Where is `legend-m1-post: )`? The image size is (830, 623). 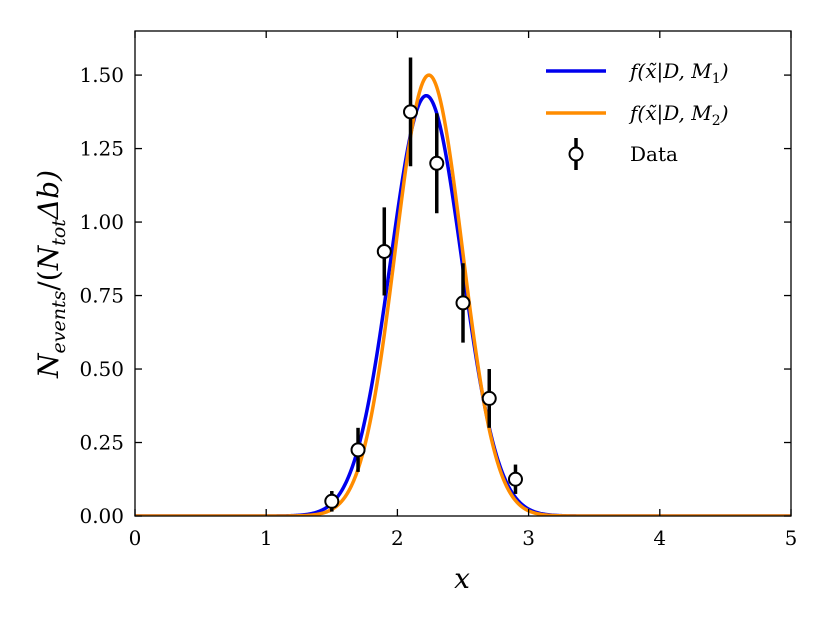 legend-m1-post: ) is located at coordinates (724, 71).